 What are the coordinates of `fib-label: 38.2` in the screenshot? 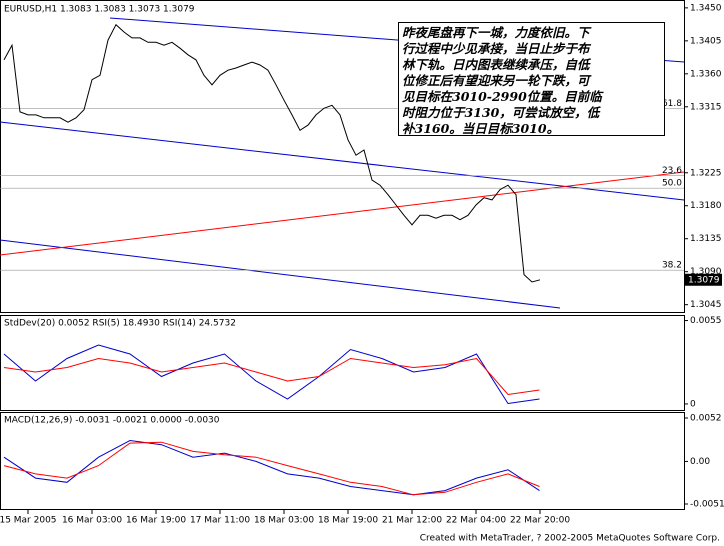 It's located at (672, 266).